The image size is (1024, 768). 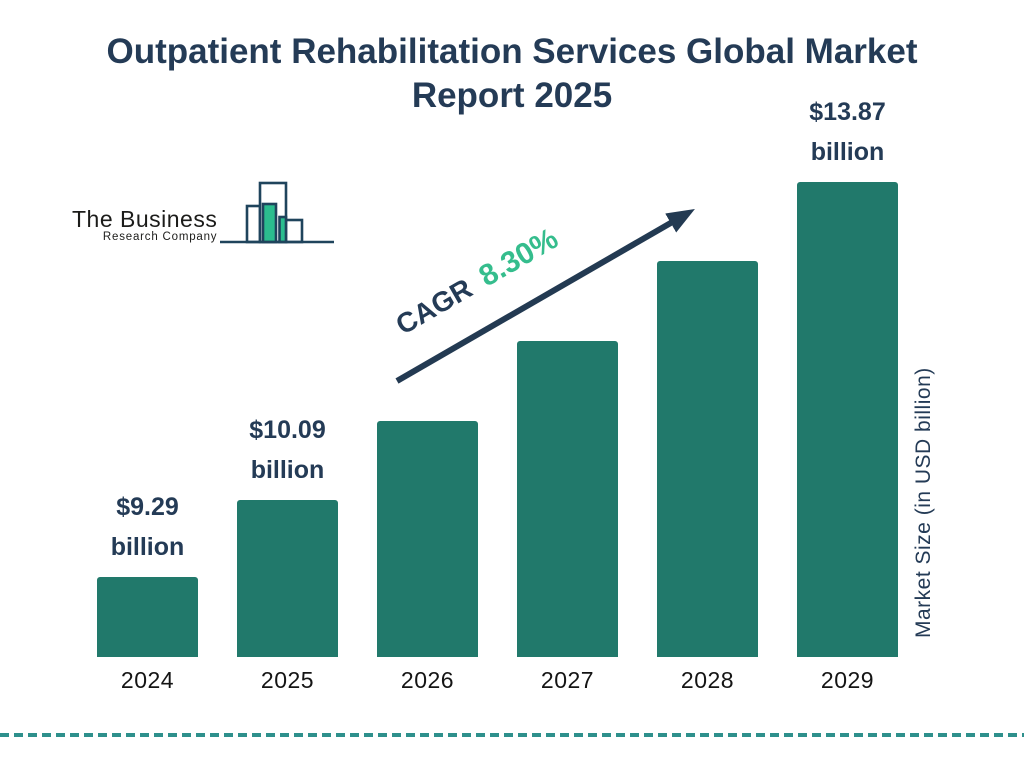 I want to click on logo-name-line1: The Business, so click(x=145, y=219).